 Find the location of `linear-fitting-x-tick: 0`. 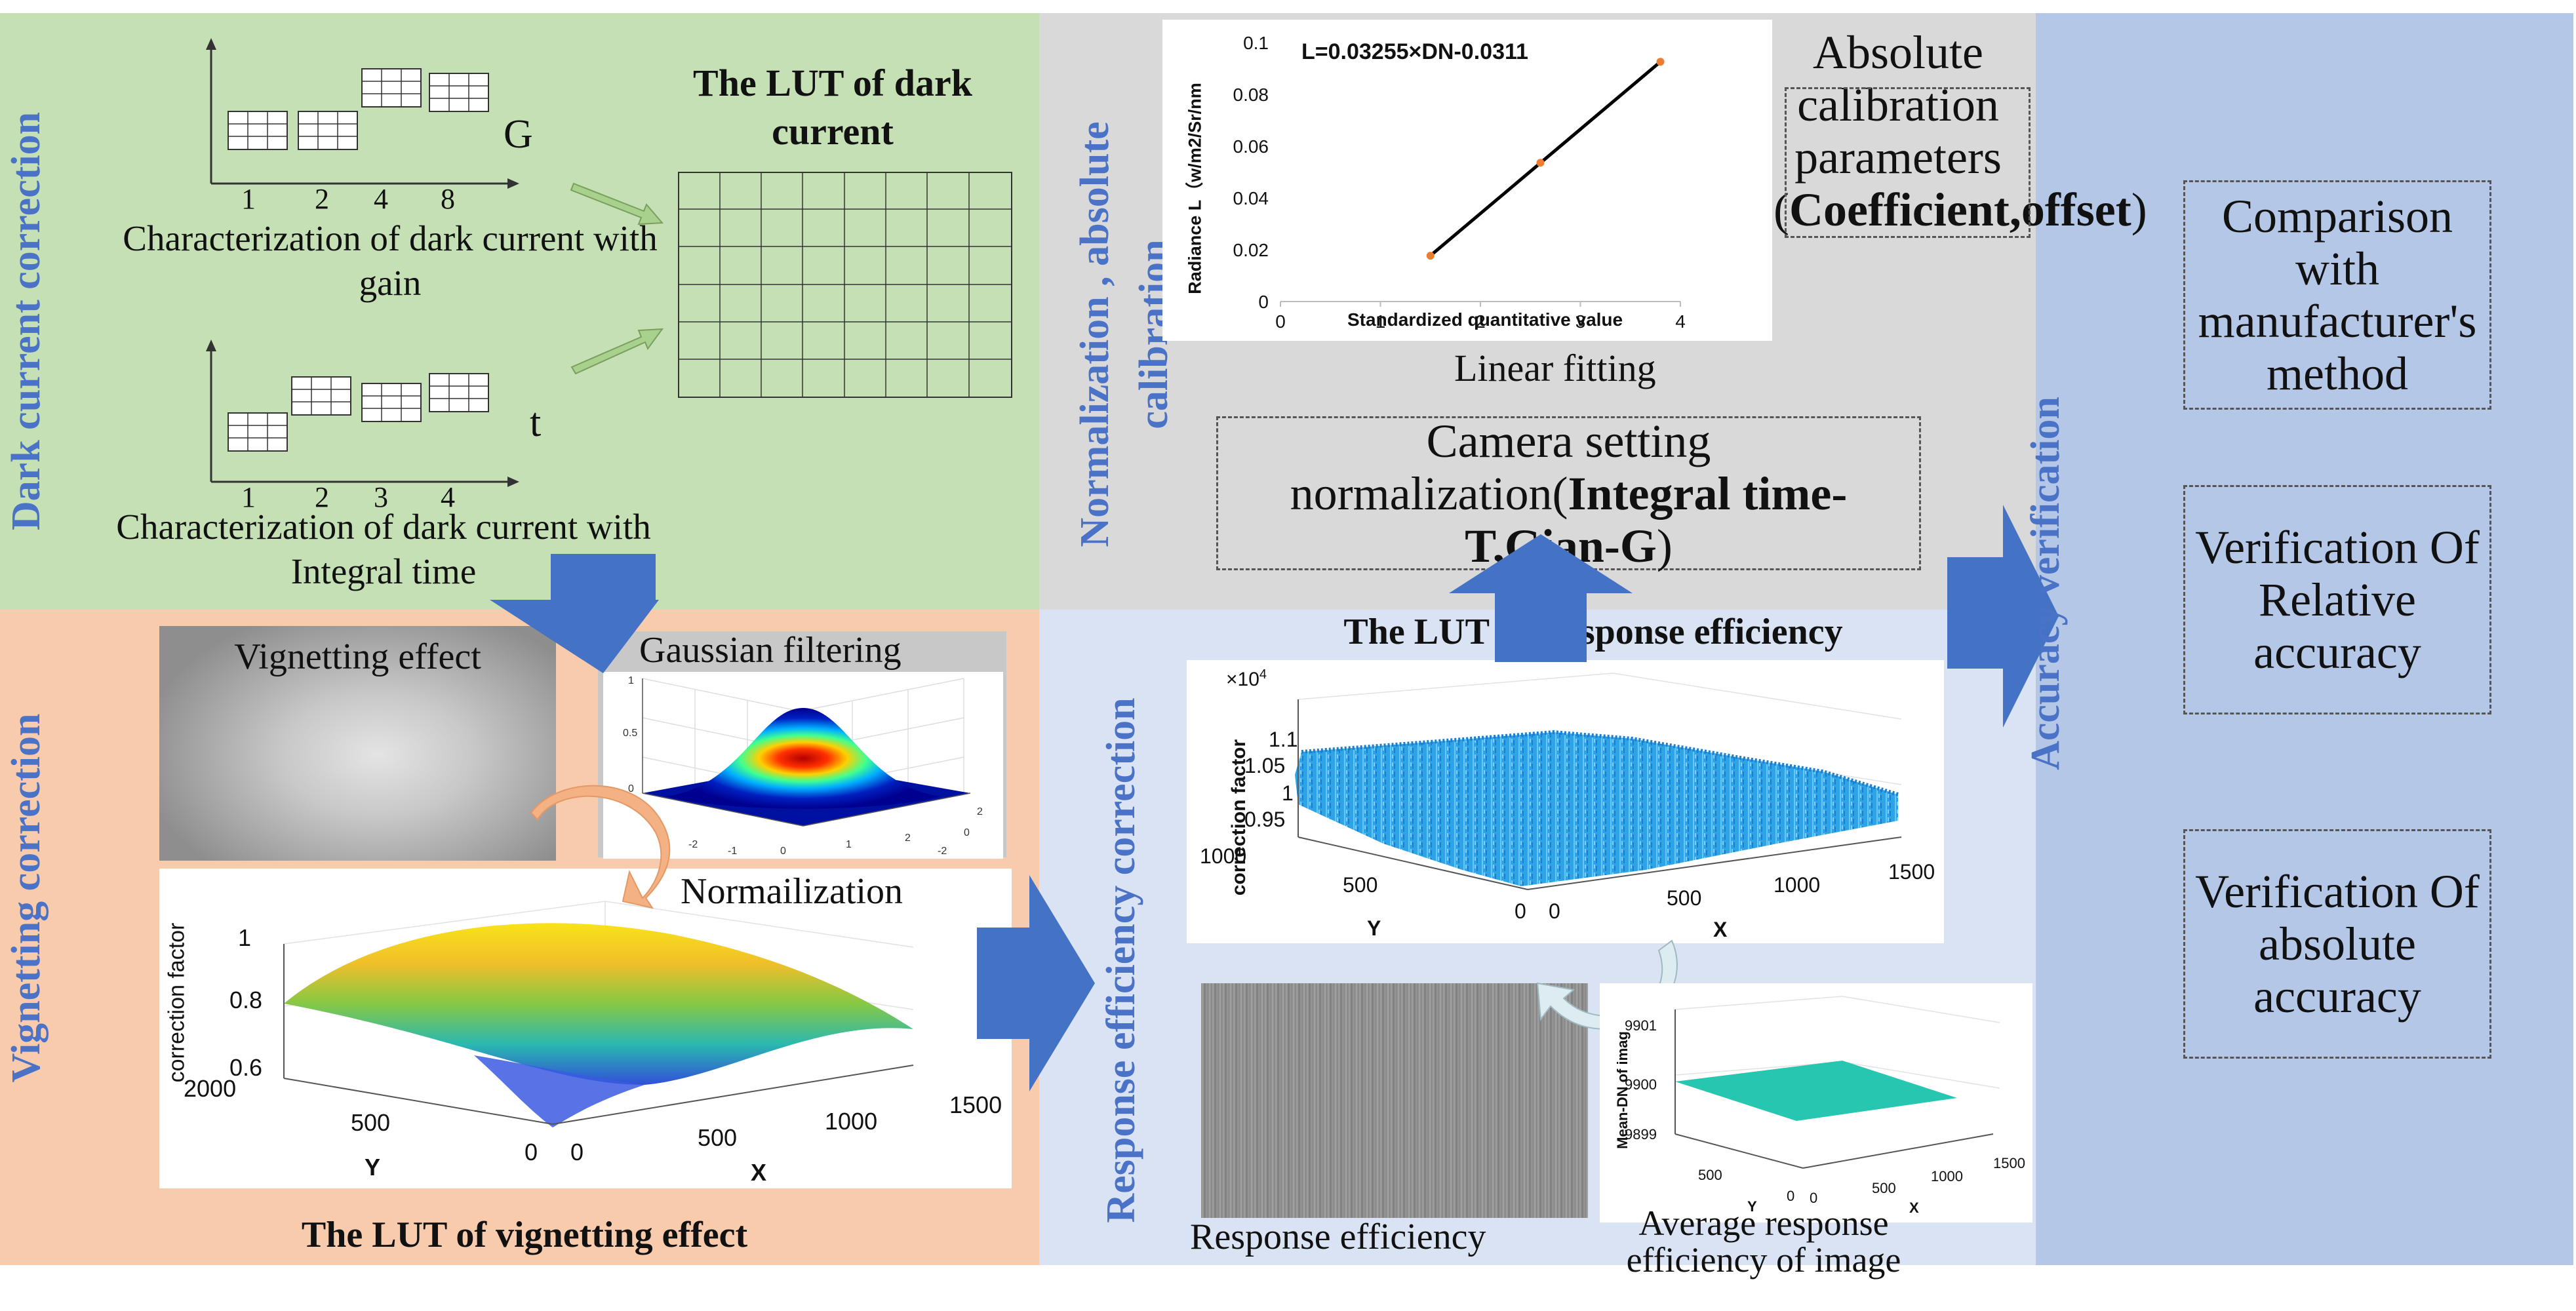

linear-fitting-x-tick: 0 is located at coordinates (1280, 321).